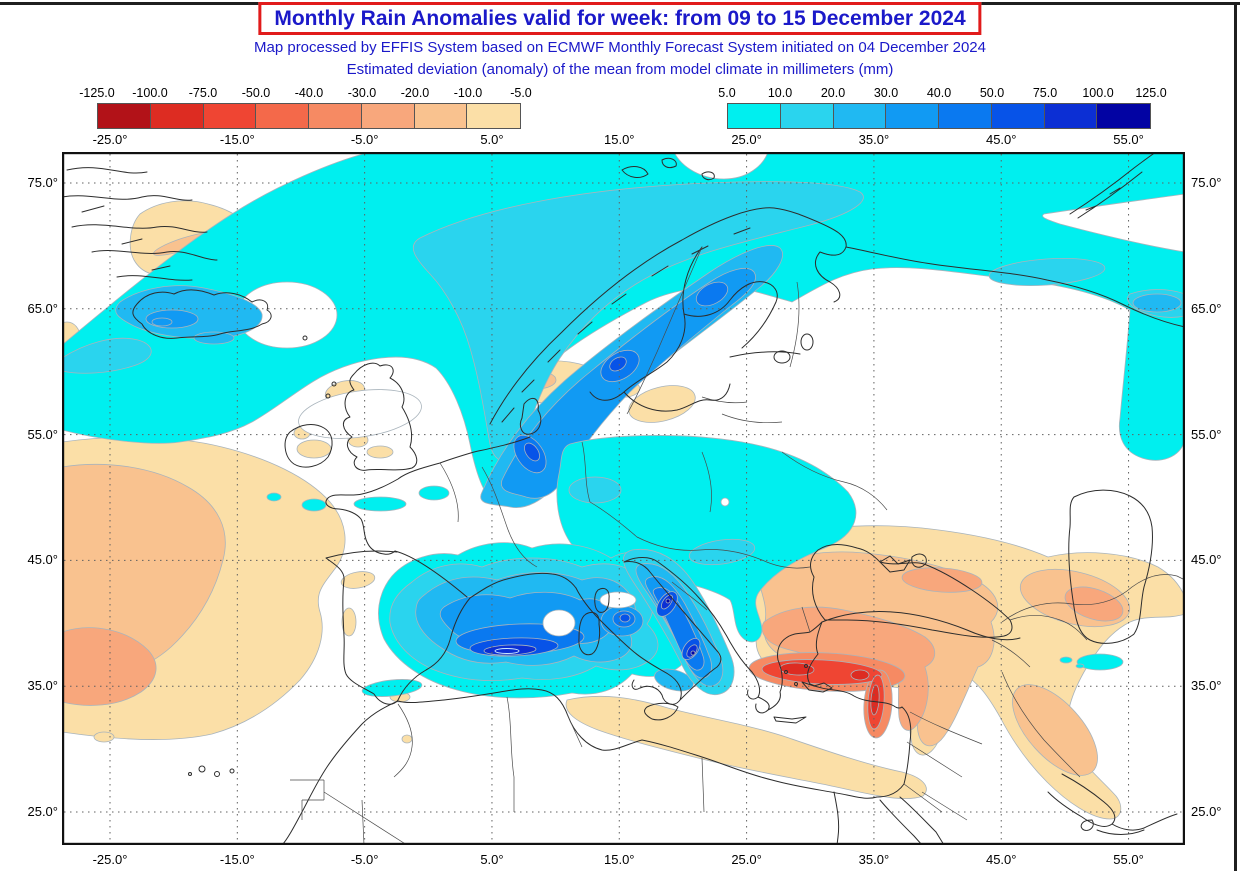 The width and height of the screenshot is (1240, 873). I want to click on legend-tick-label: 75.0, so click(1045, 93).